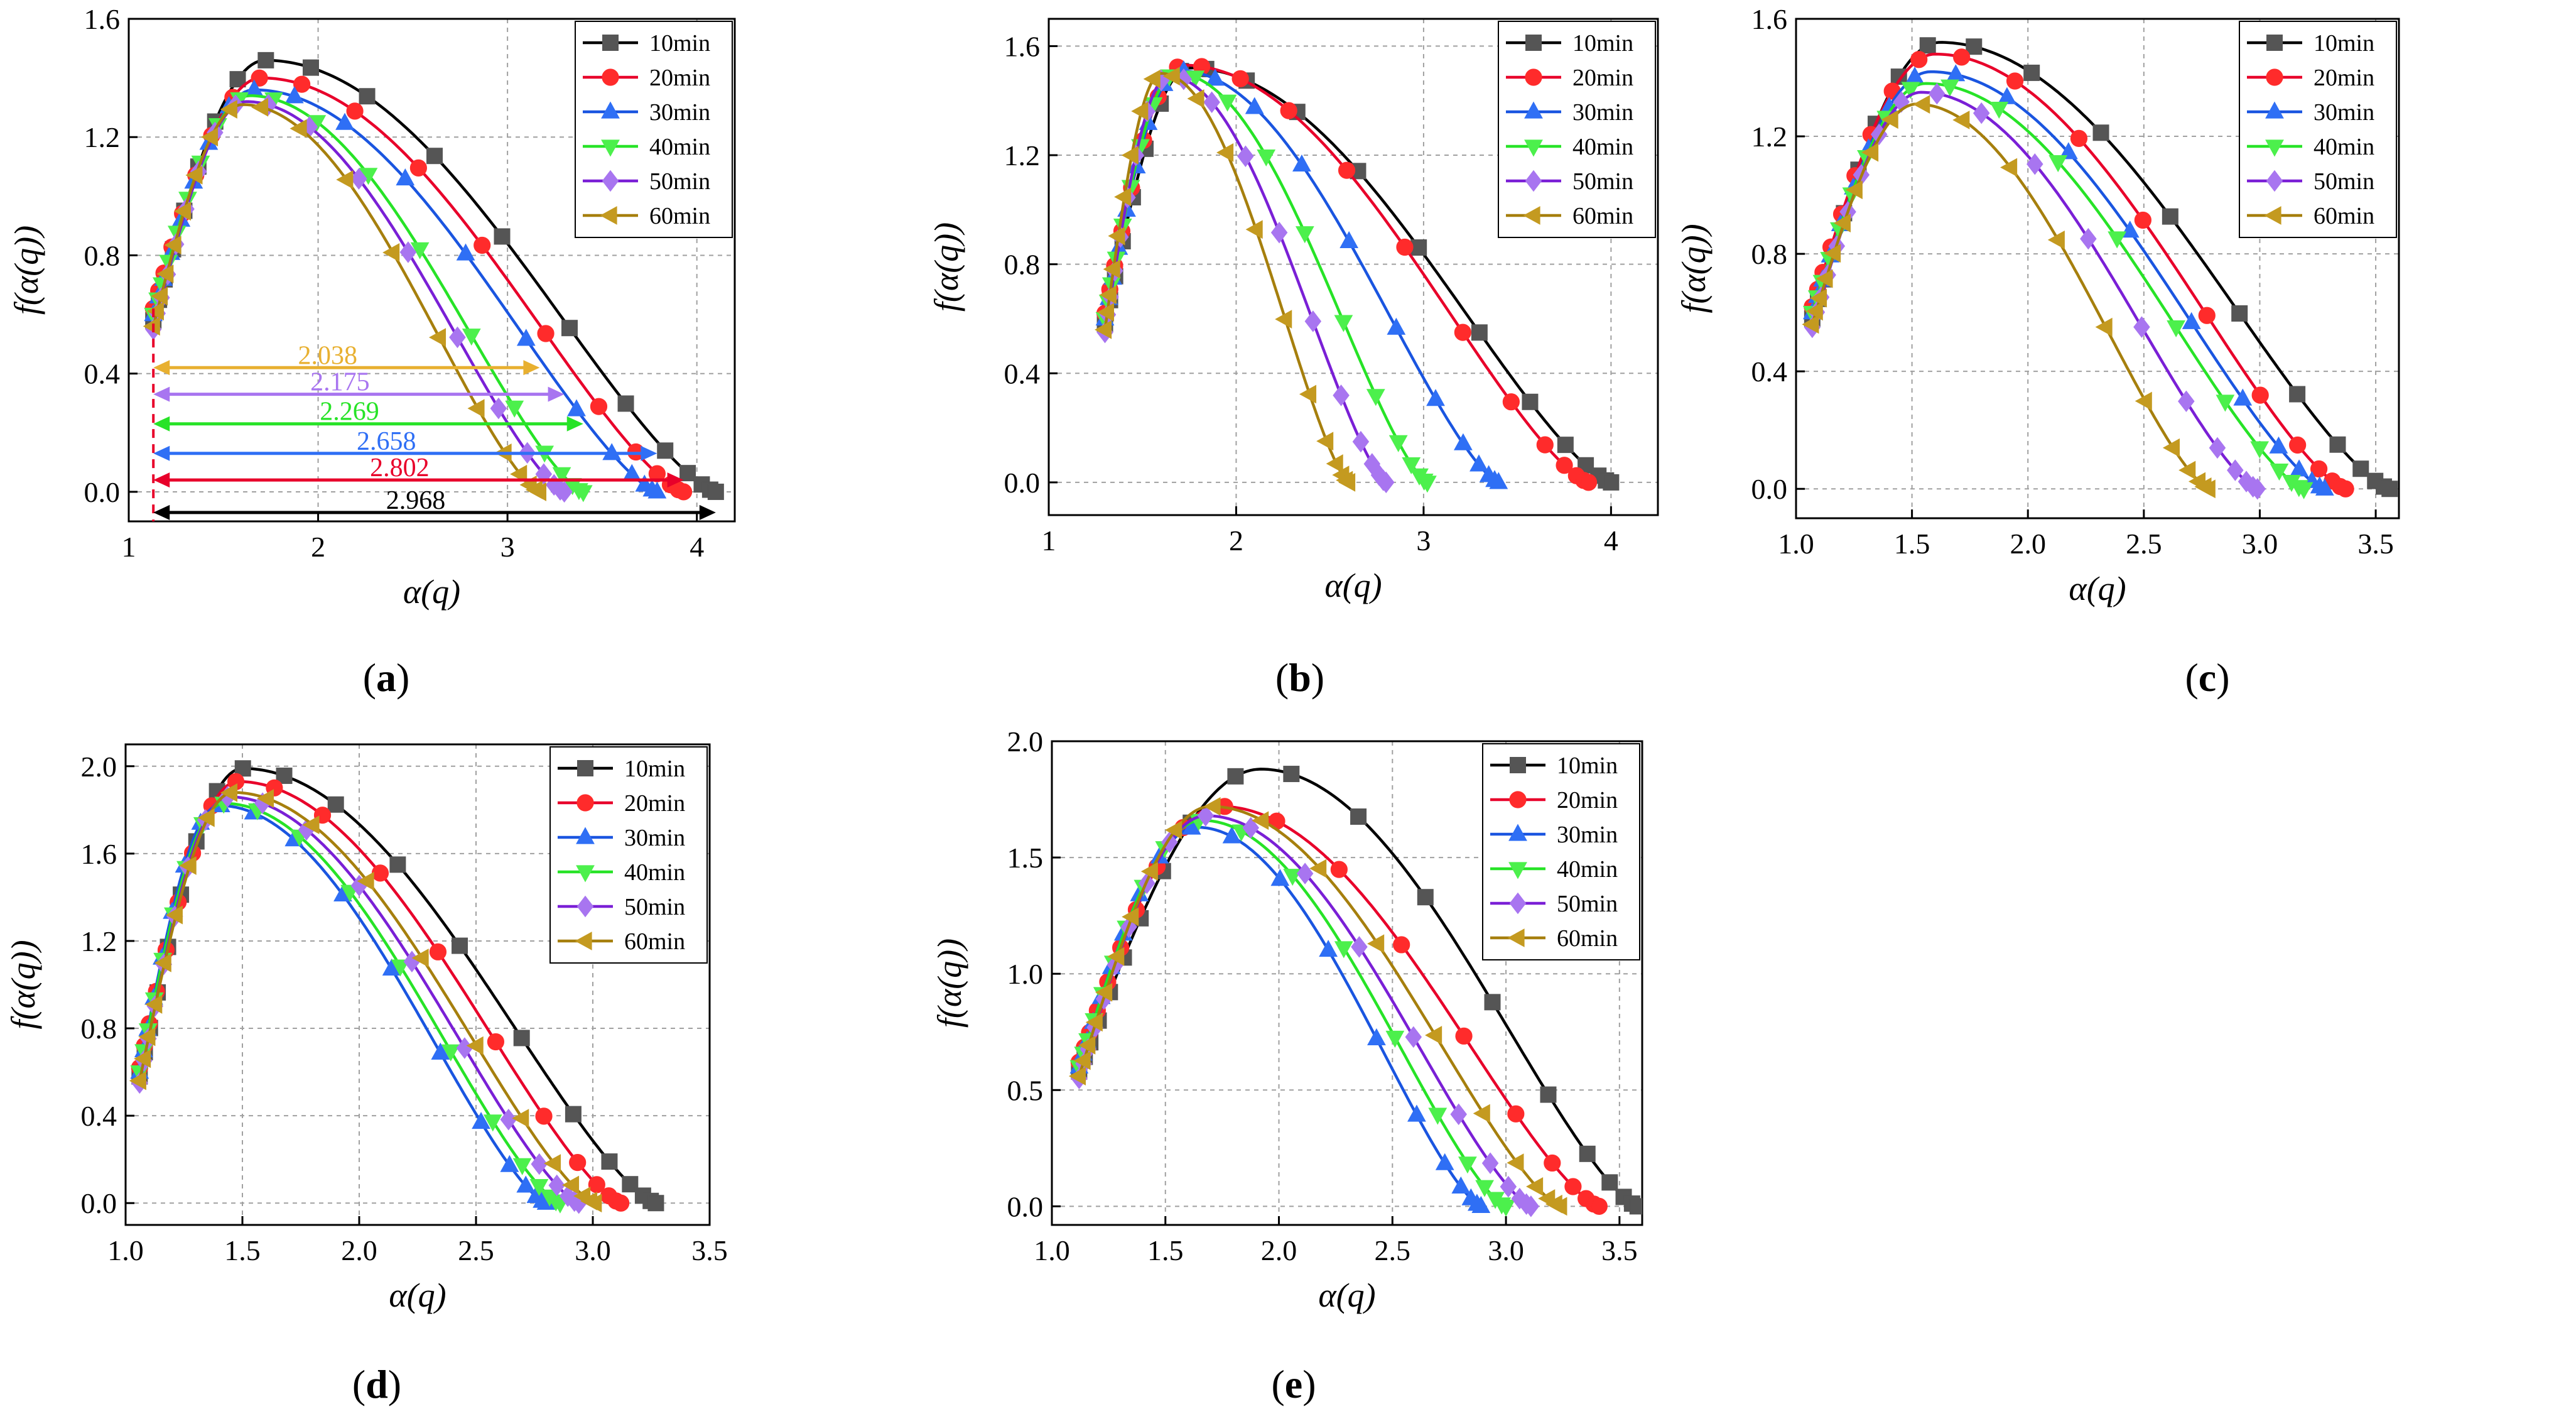  I want to click on panel-label-c: (c), so click(2207, 677).